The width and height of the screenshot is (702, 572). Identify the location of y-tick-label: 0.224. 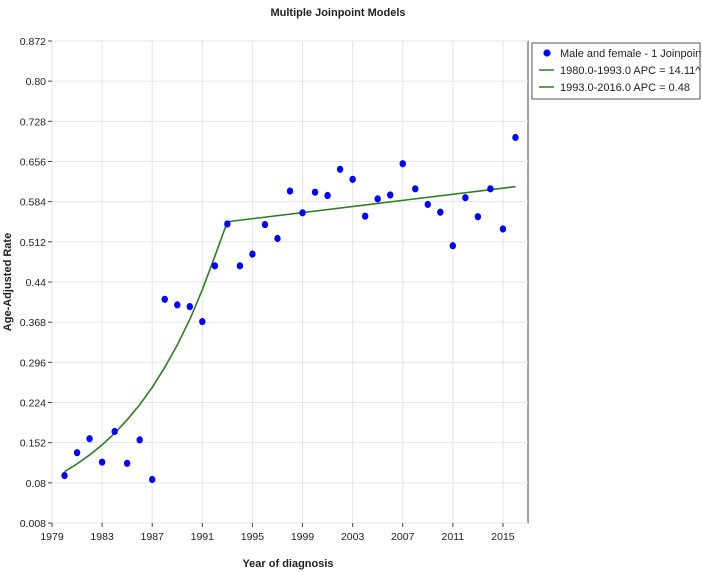
(33, 404).